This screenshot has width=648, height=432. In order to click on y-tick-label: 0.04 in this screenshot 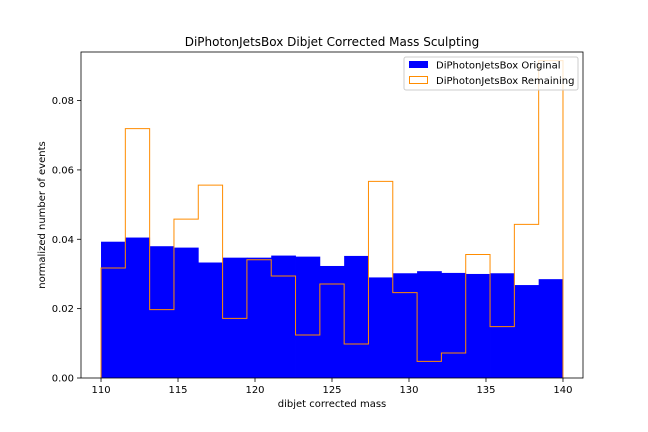, I will do `click(63, 240)`.